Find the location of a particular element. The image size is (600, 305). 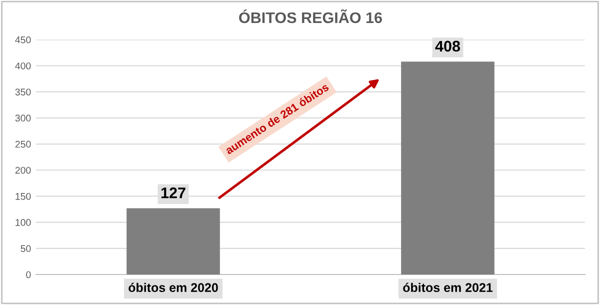

data-label: 127 is located at coordinates (173, 192).